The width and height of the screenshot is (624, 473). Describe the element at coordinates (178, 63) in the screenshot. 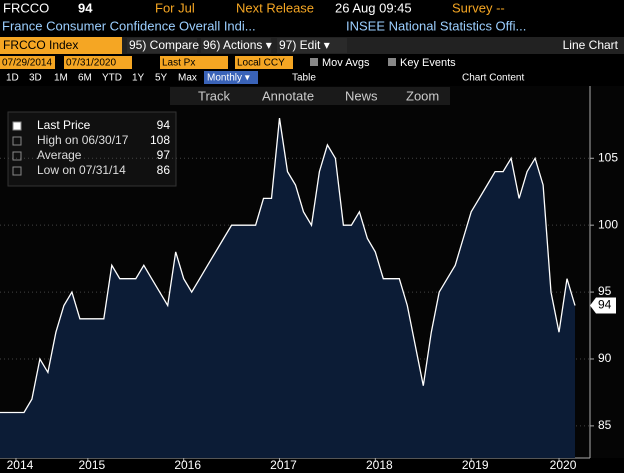

I see `field: Last Px` at that location.